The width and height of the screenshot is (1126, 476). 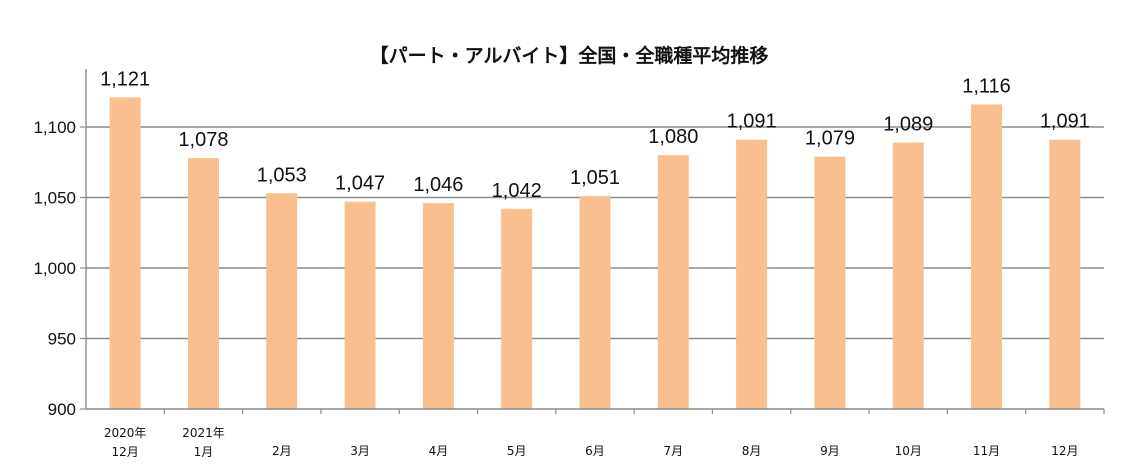 What do you see at coordinates (125, 442) in the screenshot?
I see `x-tick-label: 2020年 12月` at bounding box center [125, 442].